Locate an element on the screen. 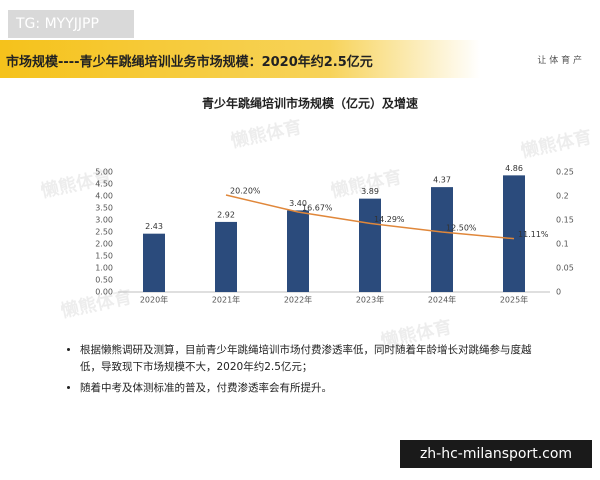  y2-tick-label: 0.05 is located at coordinates (565, 268).